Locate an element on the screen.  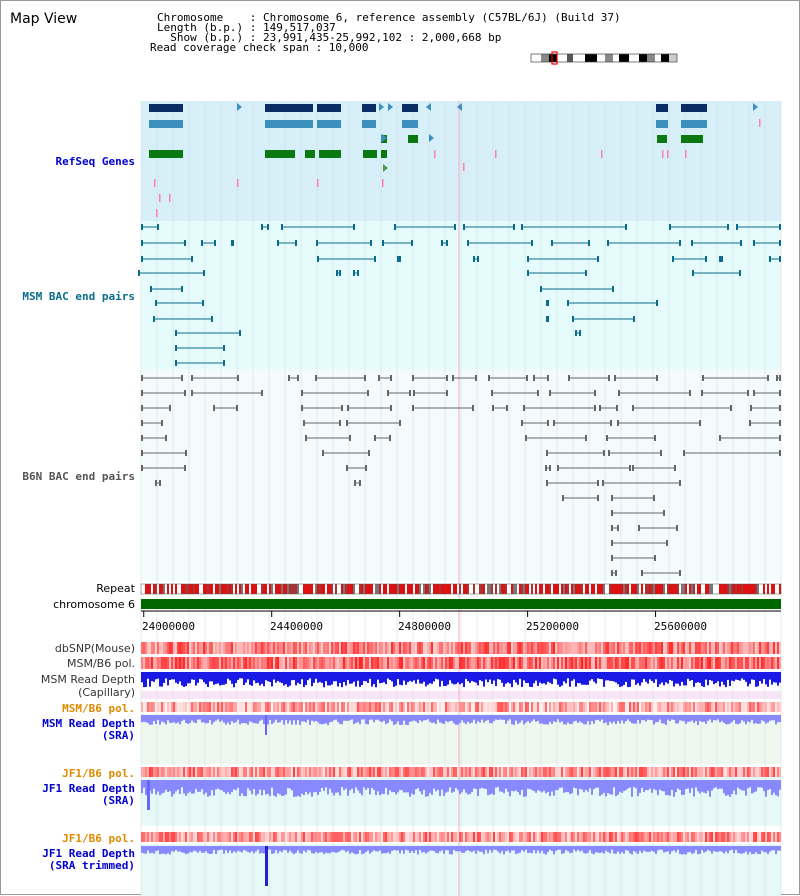
pink-marker is located at coordinates (464, 167).